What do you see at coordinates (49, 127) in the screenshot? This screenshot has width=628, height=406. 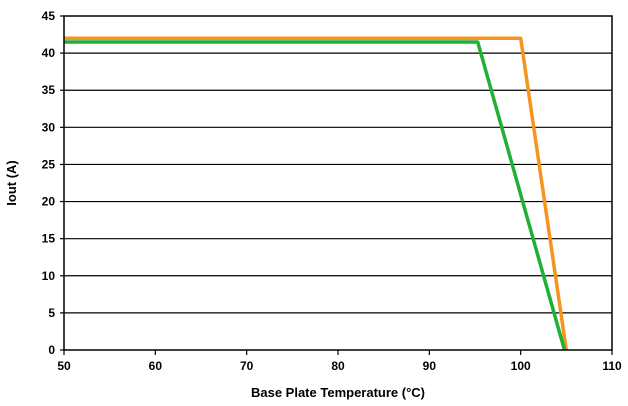 I see `y-tick-label: 30` at bounding box center [49, 127].